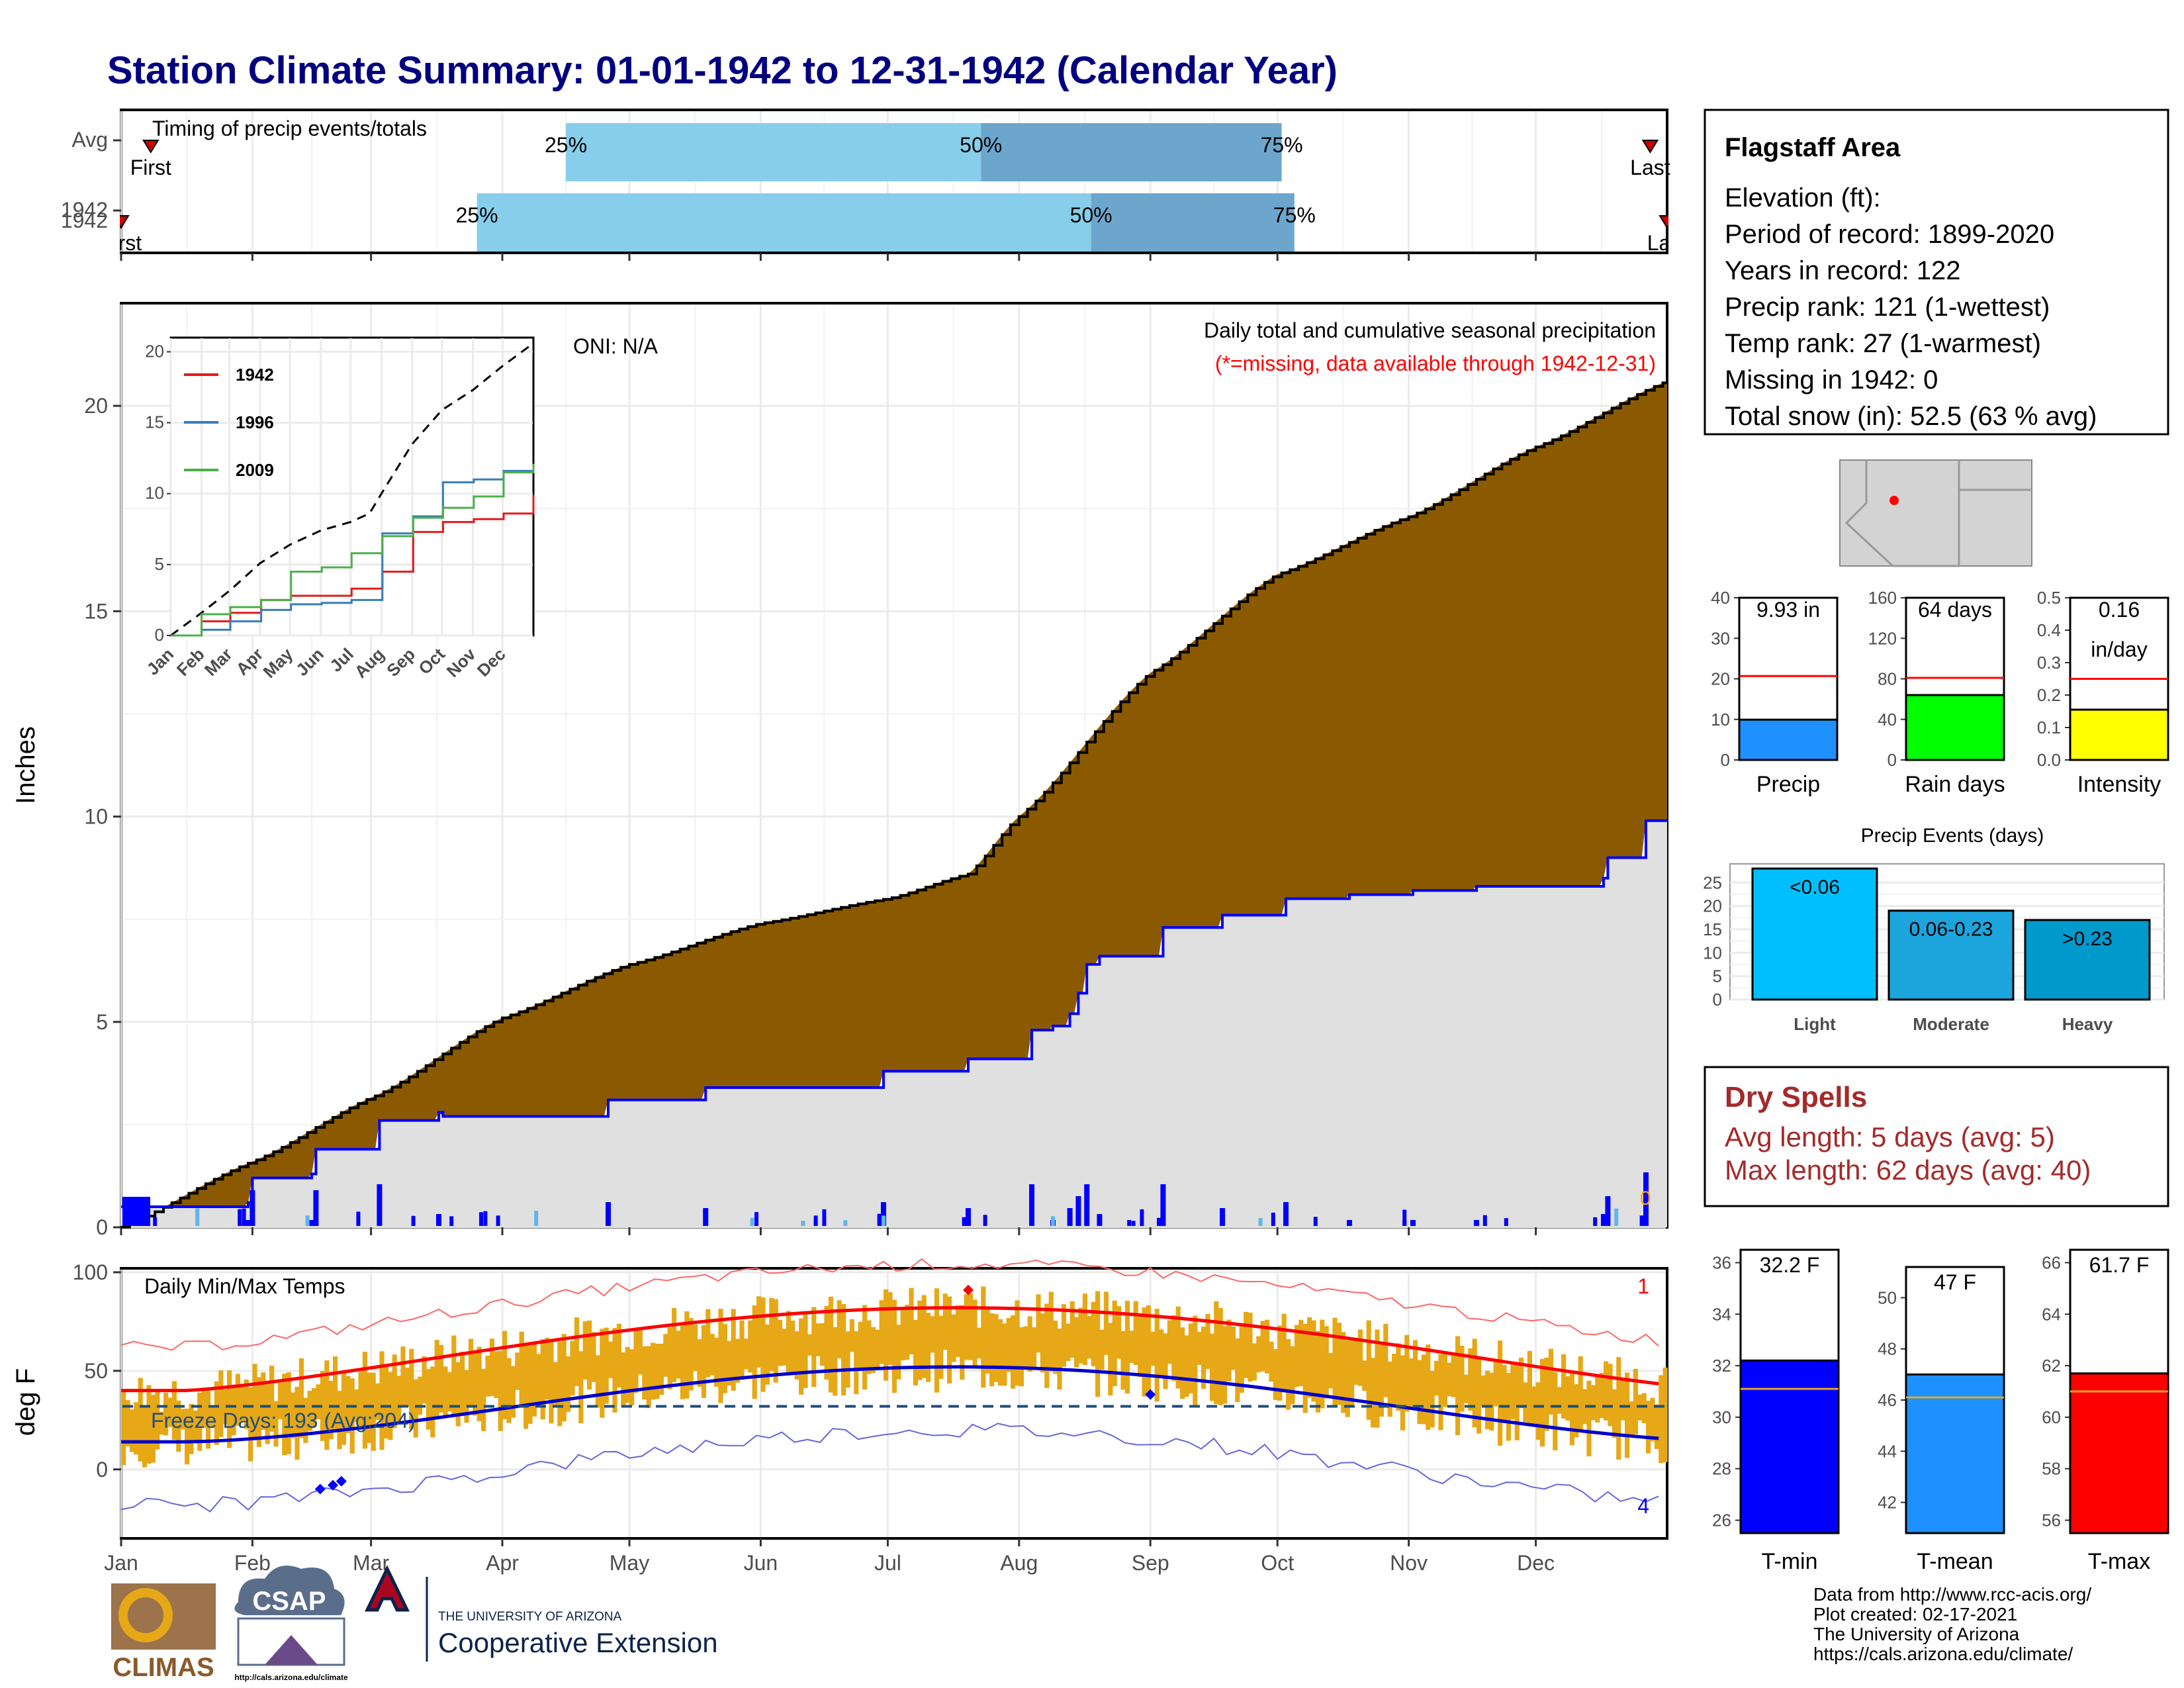 This screenshot has height=1688, width=2184. What do you see at coordinates (773, 152) in the screenshot?
I see `timing-q2-bar` at bounding box center [773, 152].